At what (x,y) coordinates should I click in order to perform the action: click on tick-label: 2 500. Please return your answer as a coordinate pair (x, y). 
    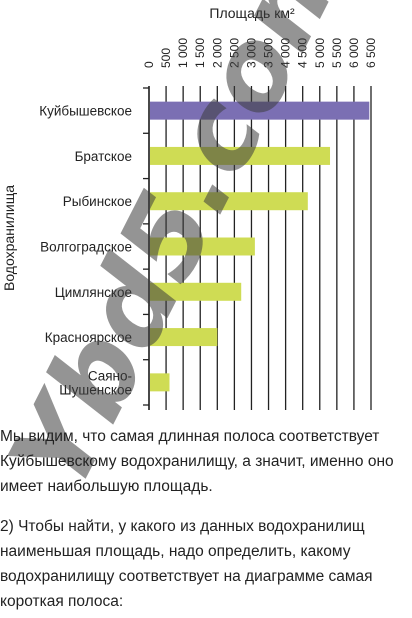
    Looking at the image, I should click on (234, 53).